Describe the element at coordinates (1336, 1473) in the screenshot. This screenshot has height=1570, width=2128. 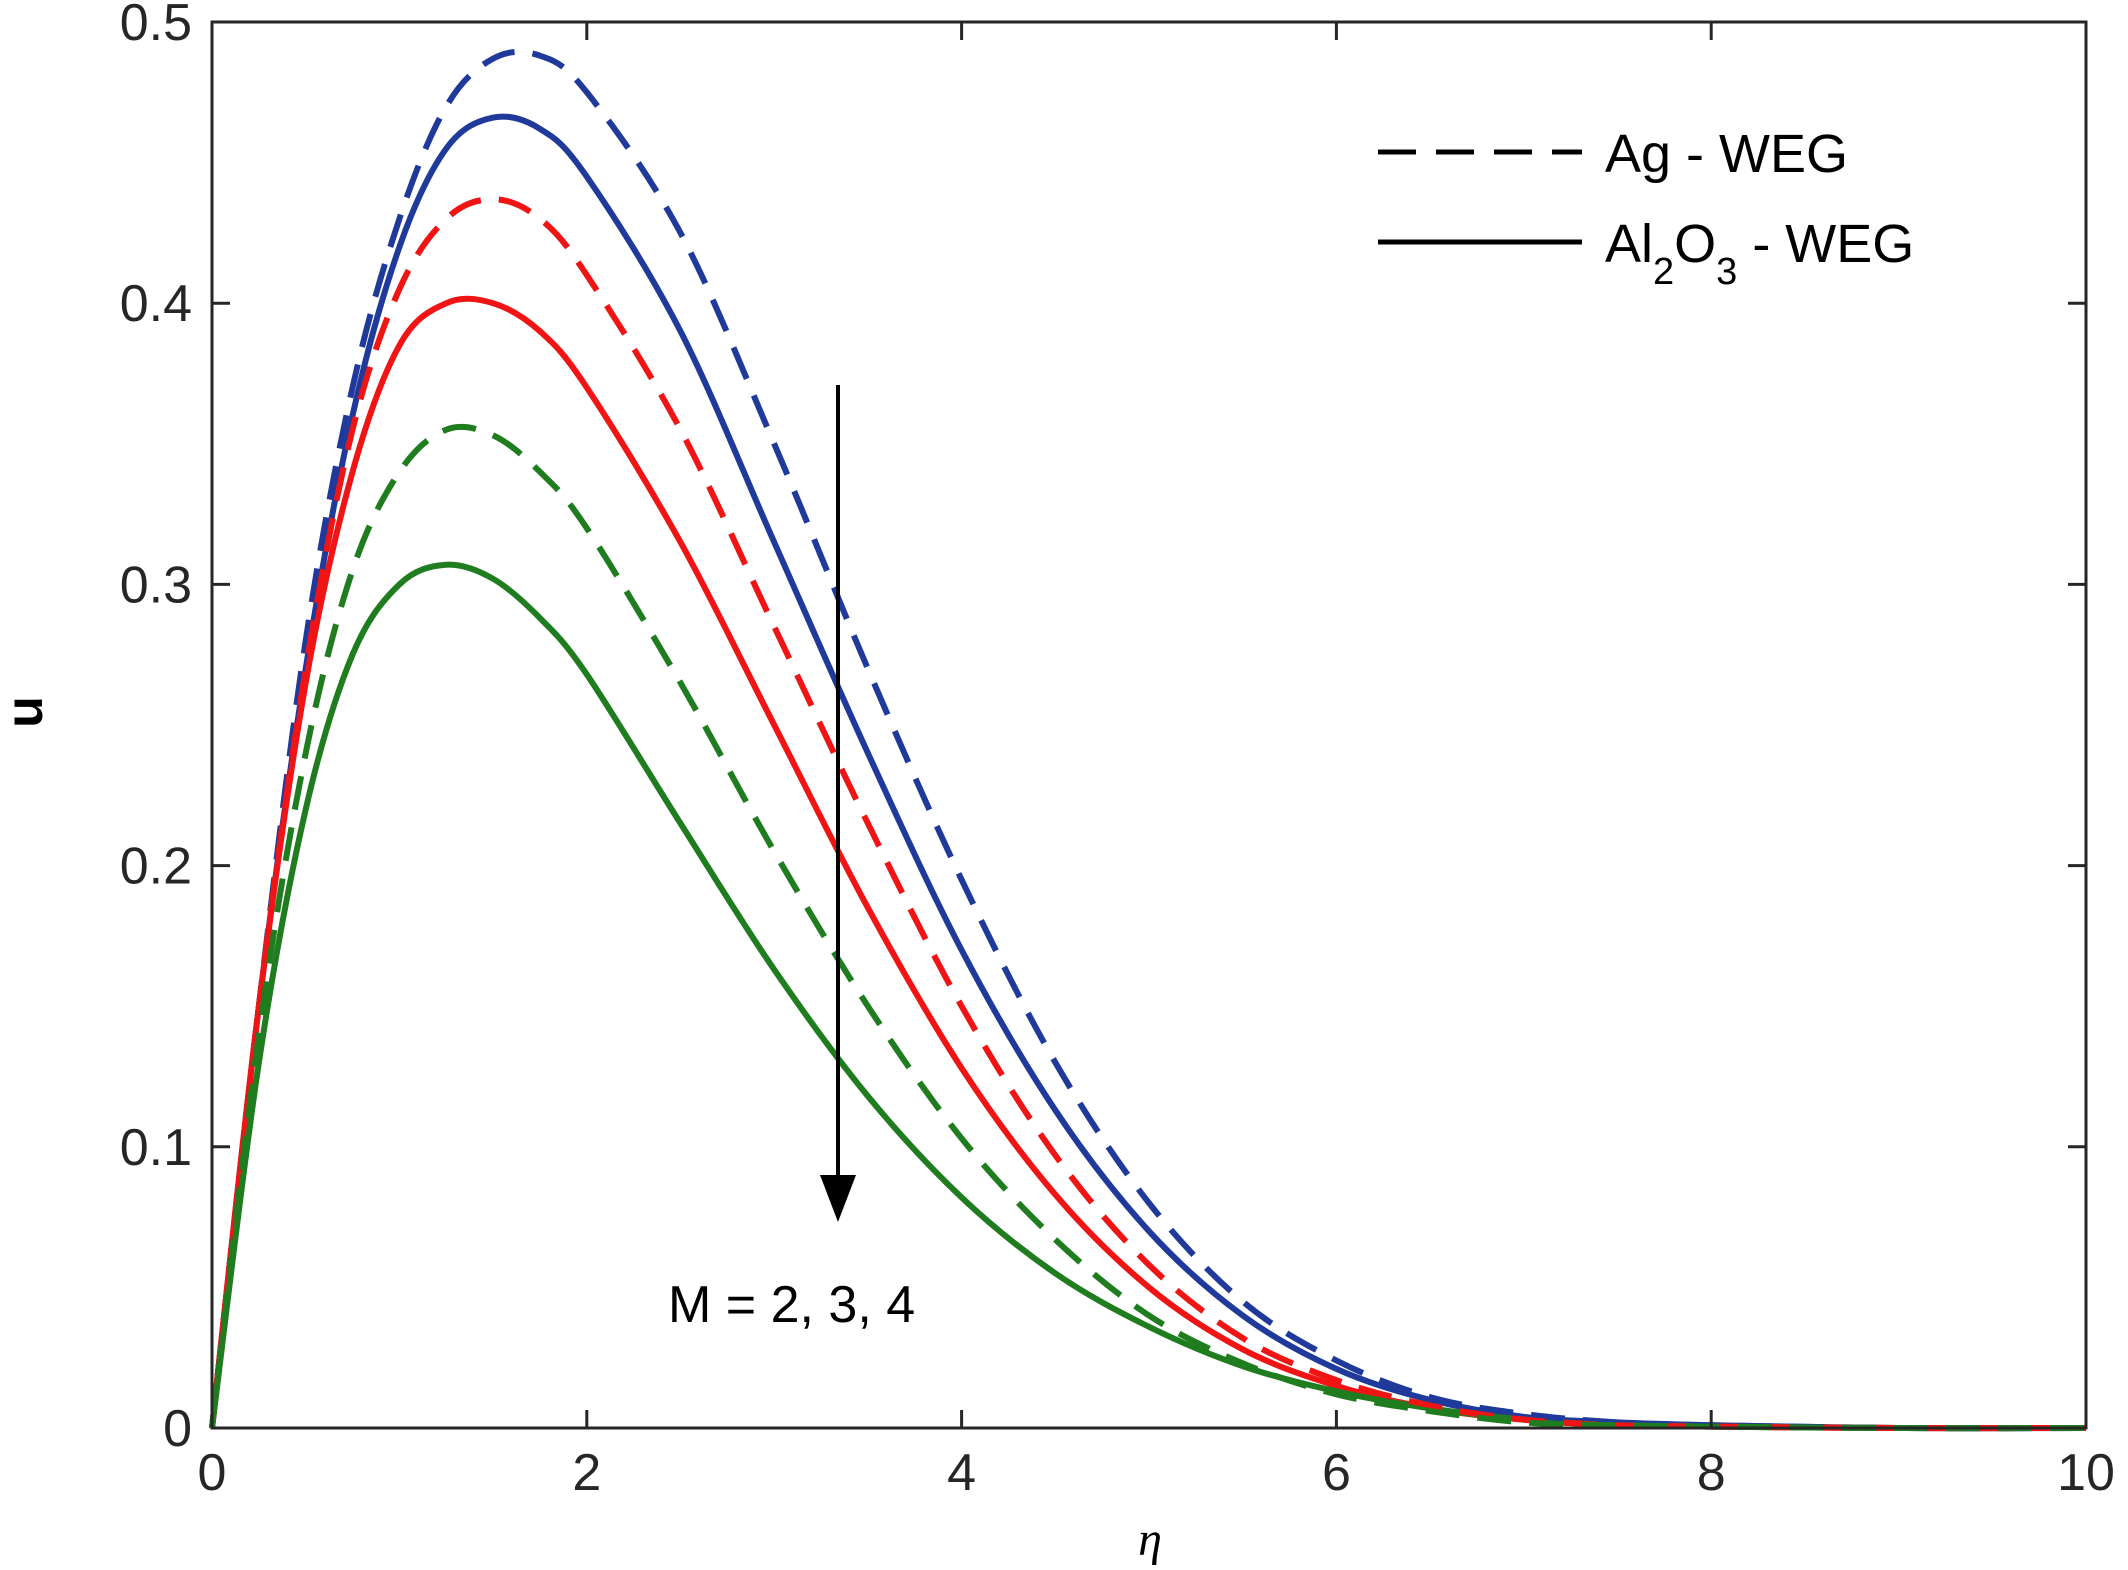
I see `x-tick-label-3: 6` at that location.